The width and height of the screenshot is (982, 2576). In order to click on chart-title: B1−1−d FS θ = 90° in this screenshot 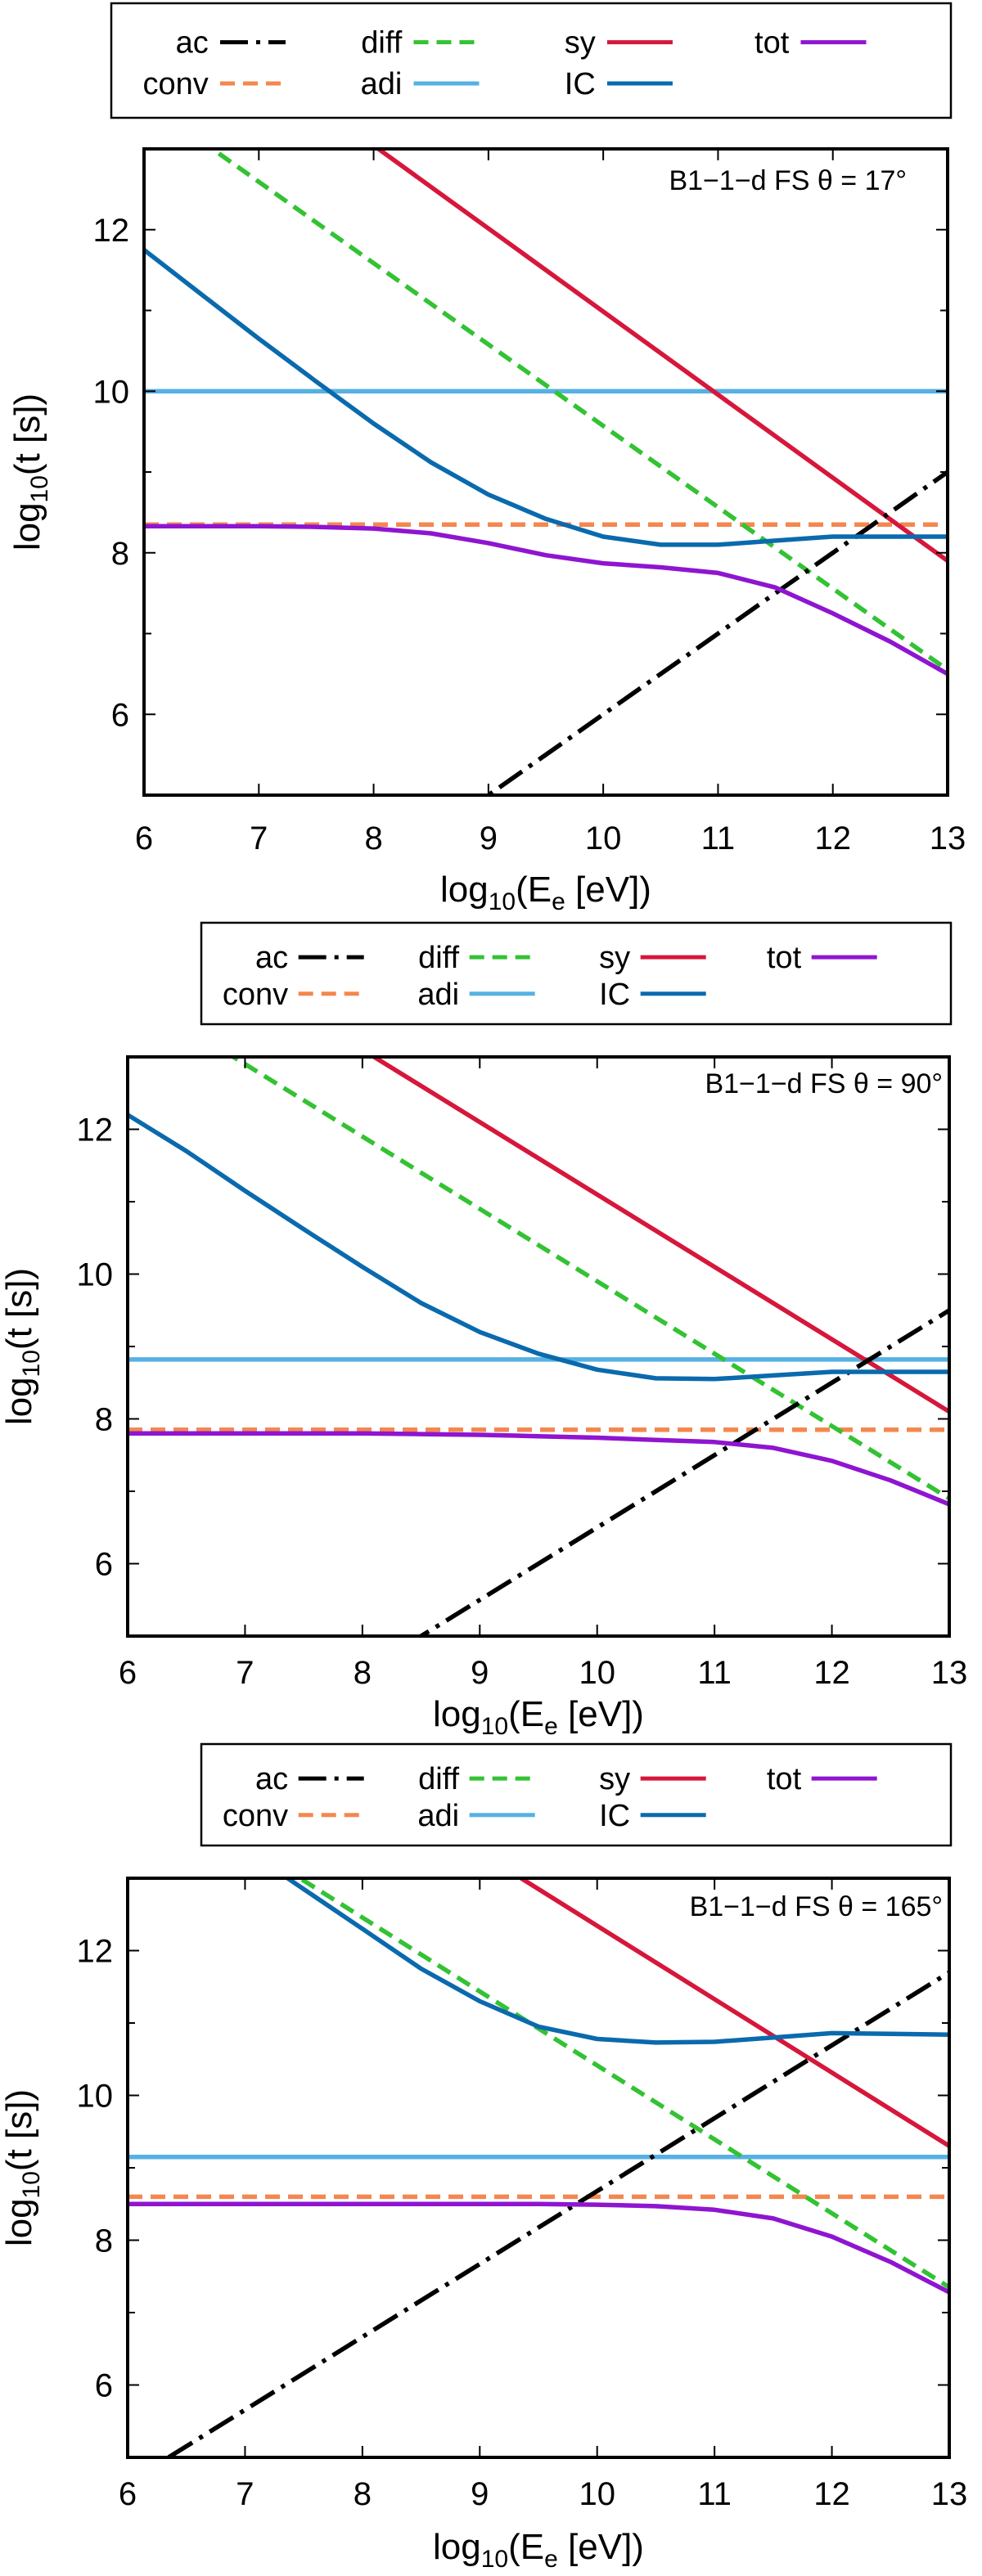, I will do `click(824, 1083)`.